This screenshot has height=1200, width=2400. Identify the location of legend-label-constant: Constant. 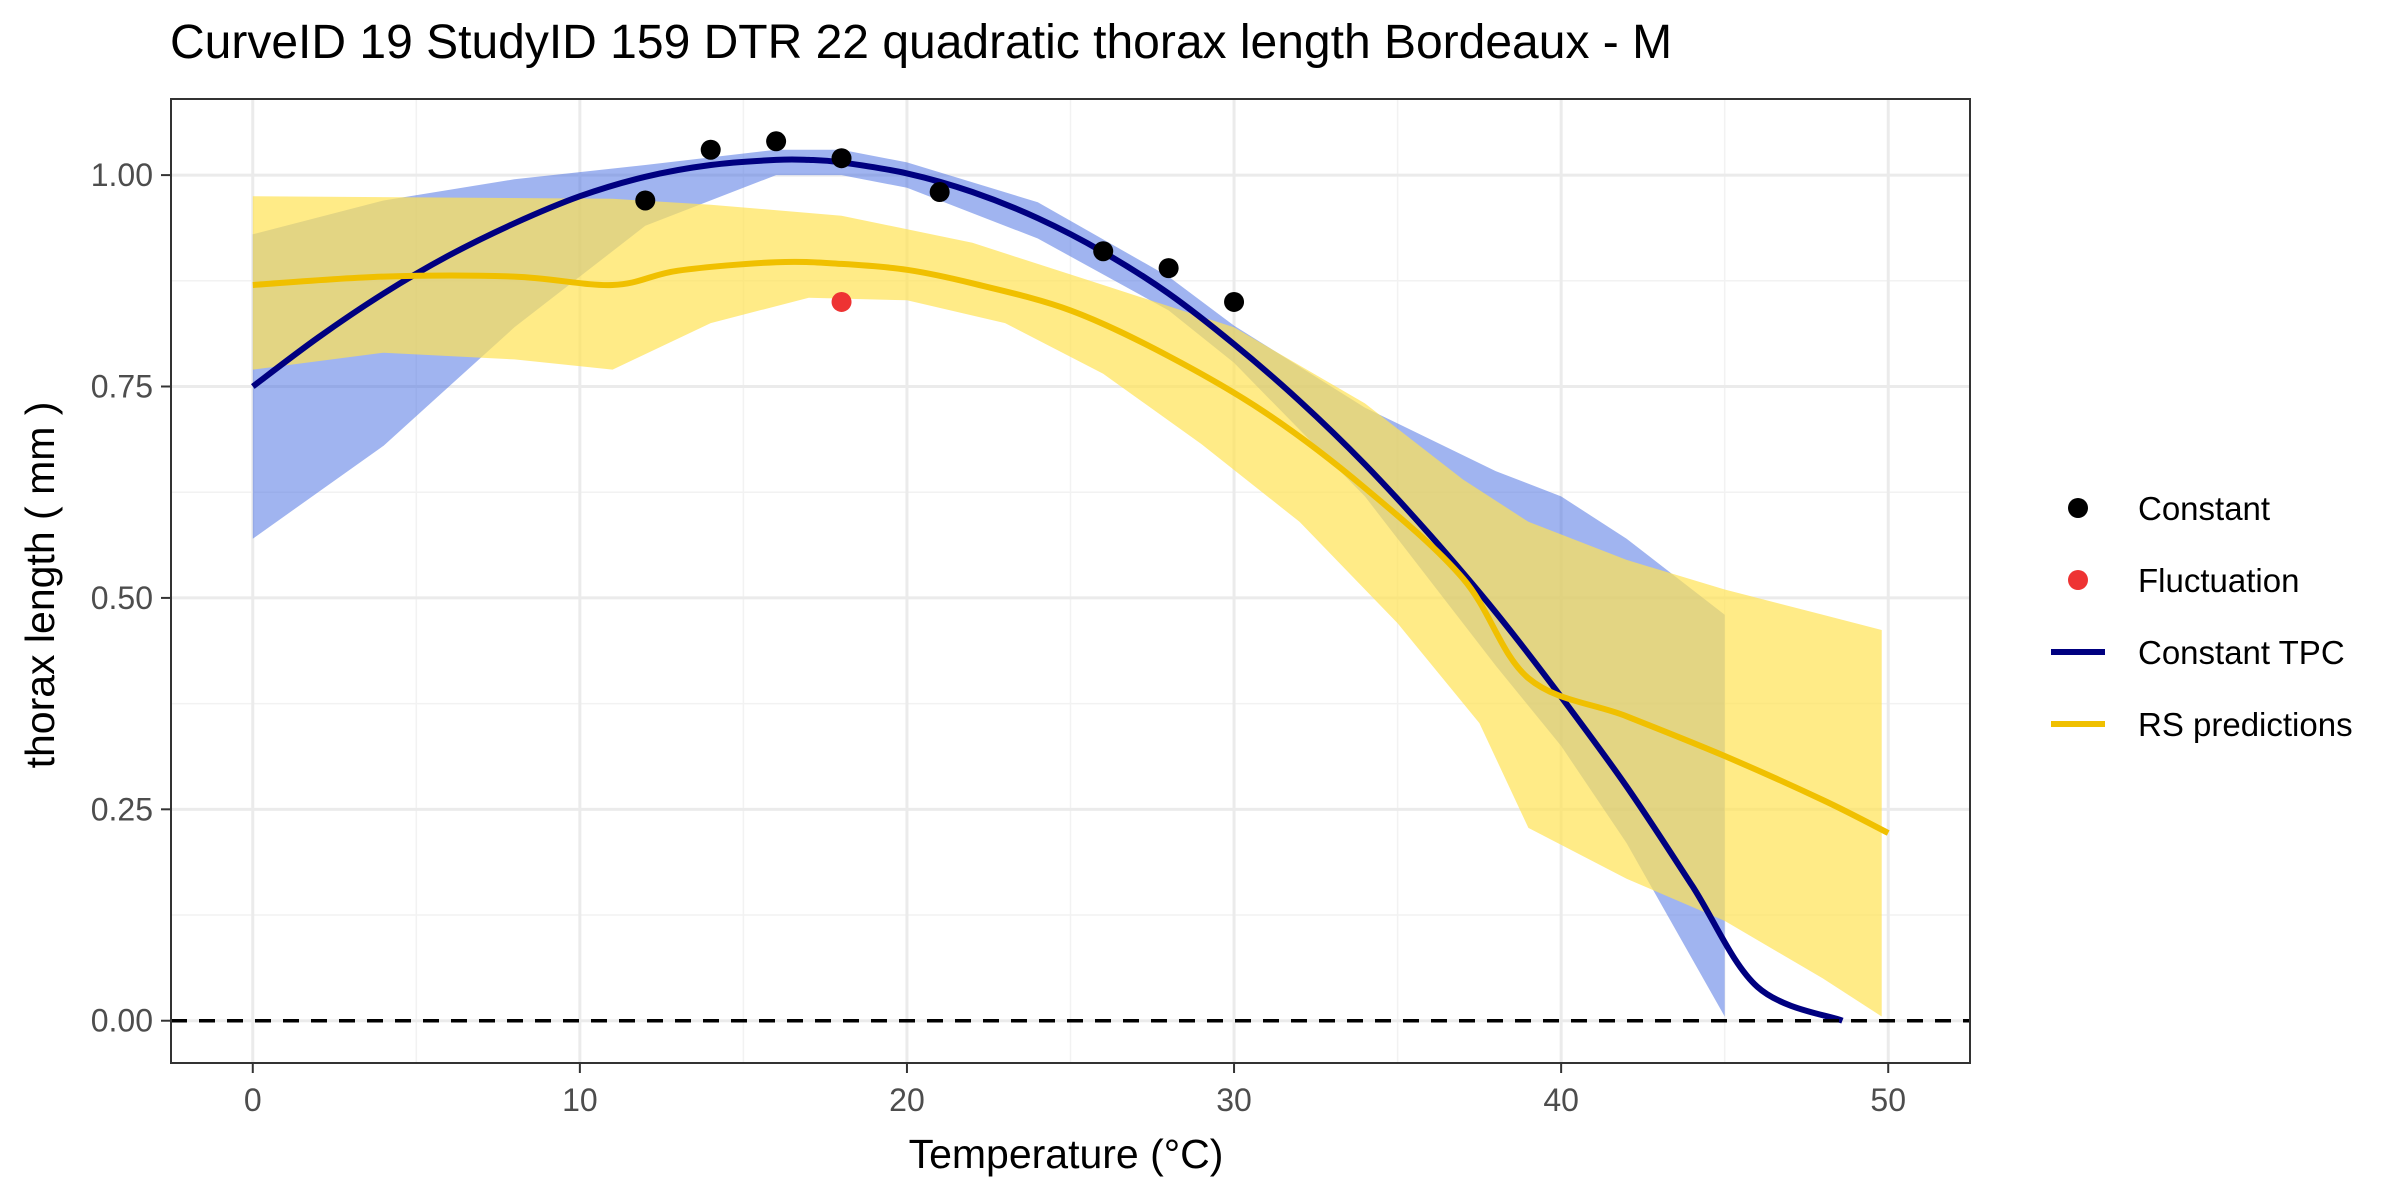
(2204, 508).